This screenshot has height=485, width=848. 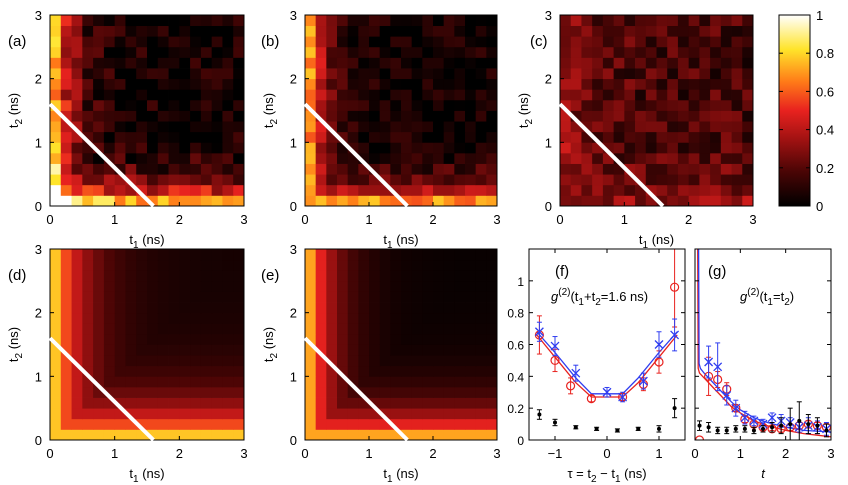 What do you see at coordinates (570, 386) in the screenshot?
I see `data-point-circle` at bounding box center [570, 386].